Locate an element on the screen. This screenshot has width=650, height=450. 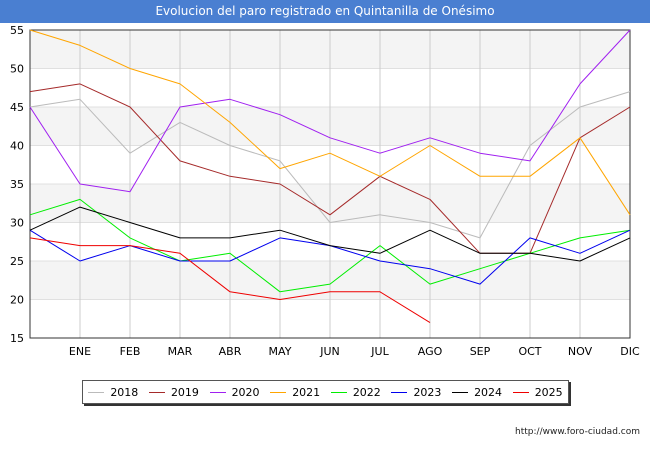
legend-item-2023: 2023 is located at coordinates (416, 392).